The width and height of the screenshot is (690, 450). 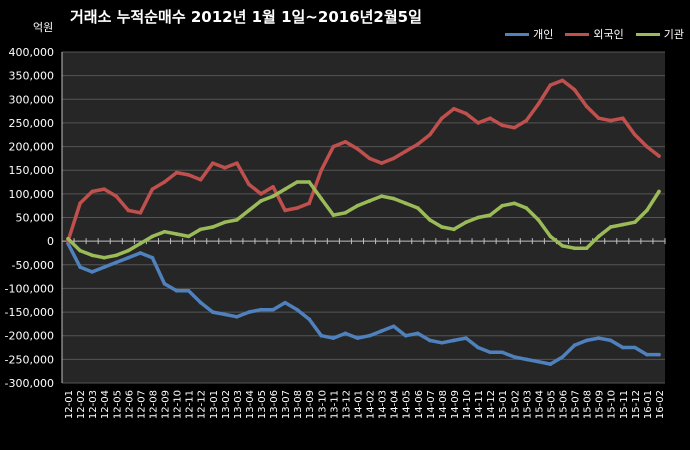 What do you see at coordinates (346, 404) in the screenshot?
I see `x-tick-label: 13-12` at bounding box center [346, 404].